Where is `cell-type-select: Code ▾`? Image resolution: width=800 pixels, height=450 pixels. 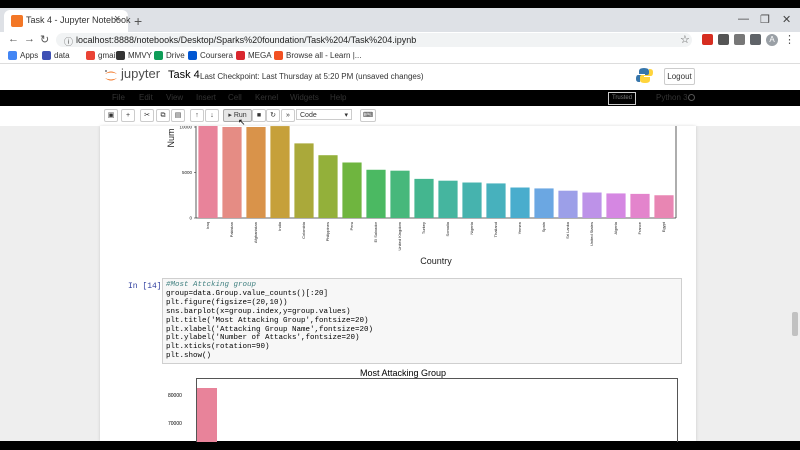
cell-type-select: Code ▾ is located at coordinates (324, 114).